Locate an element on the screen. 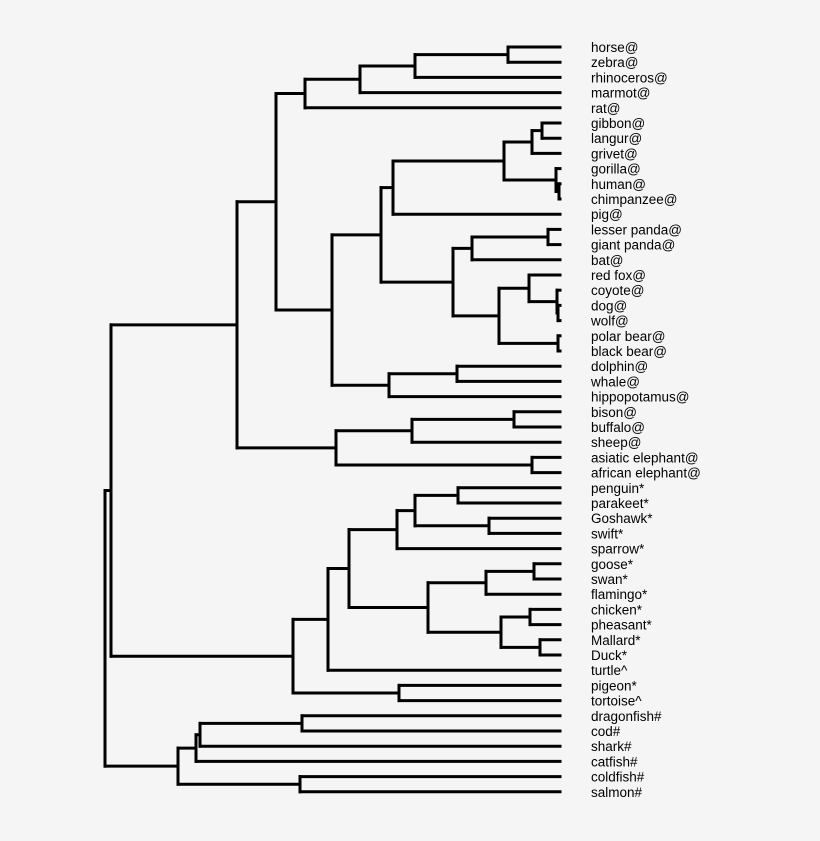  leaf-label: coldfish# is located at coordinates (618, 777).